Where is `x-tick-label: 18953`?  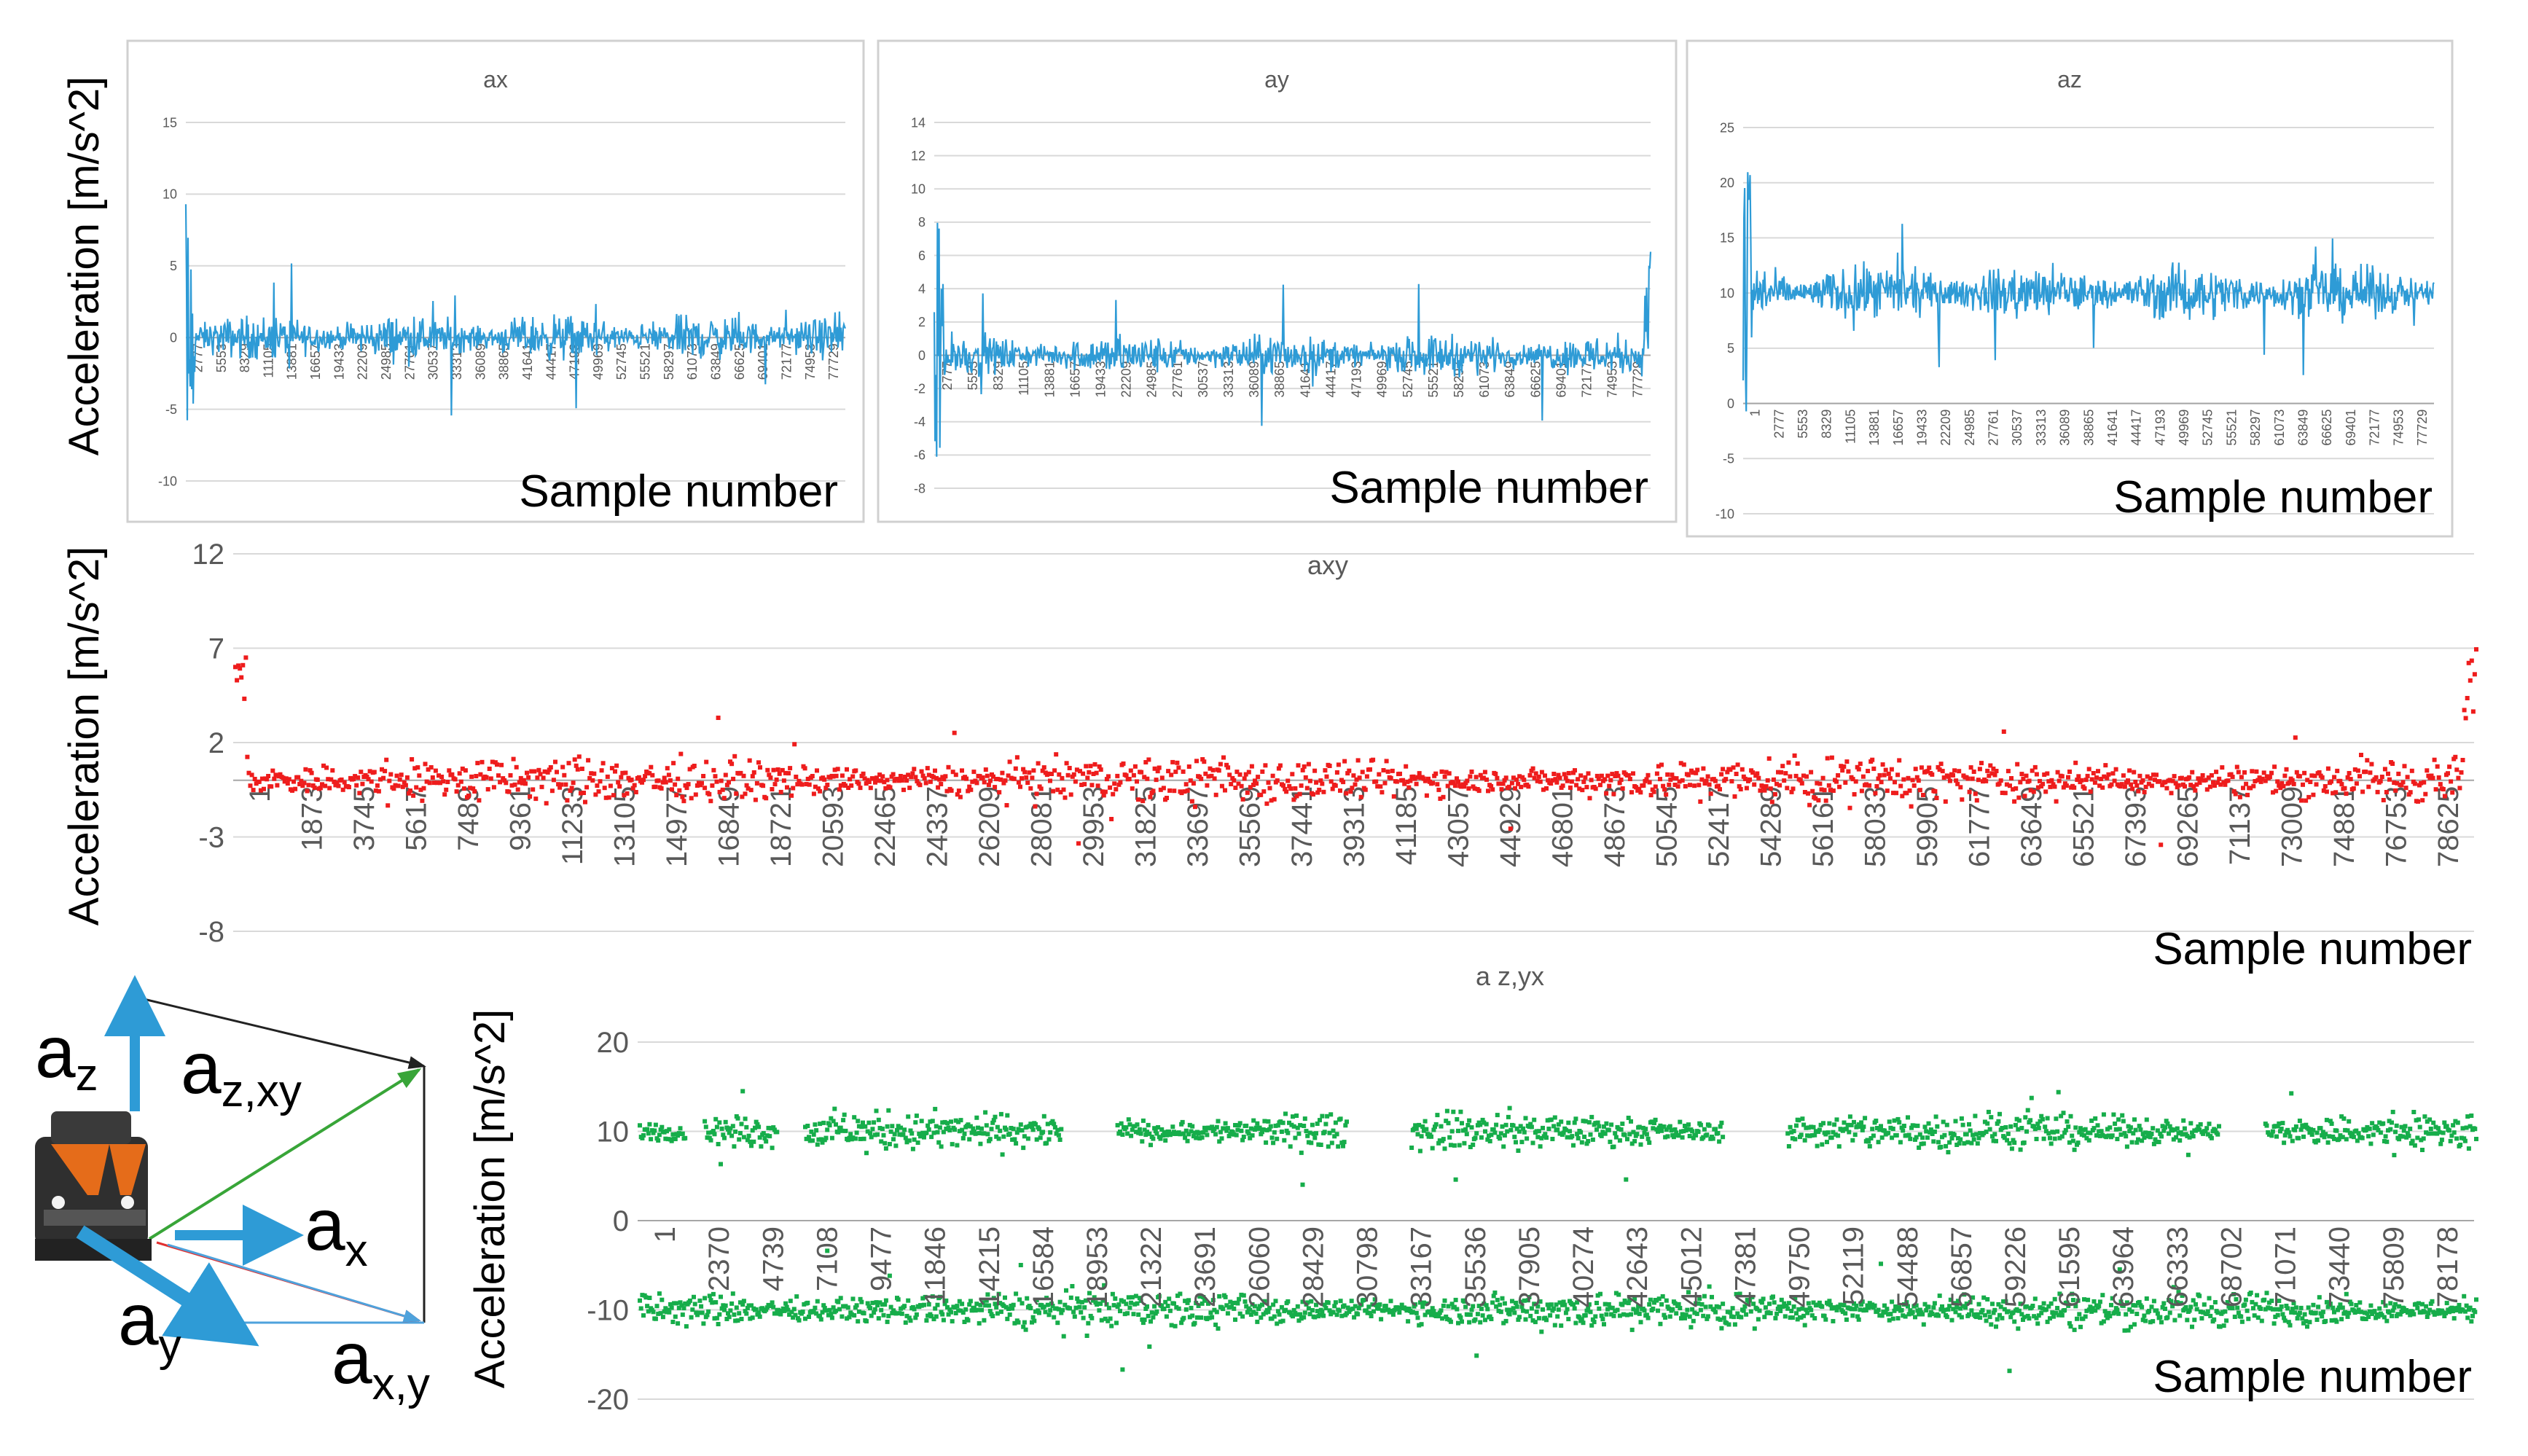
x-tick-label: 18953 is located at coordinates (1097, 1266).